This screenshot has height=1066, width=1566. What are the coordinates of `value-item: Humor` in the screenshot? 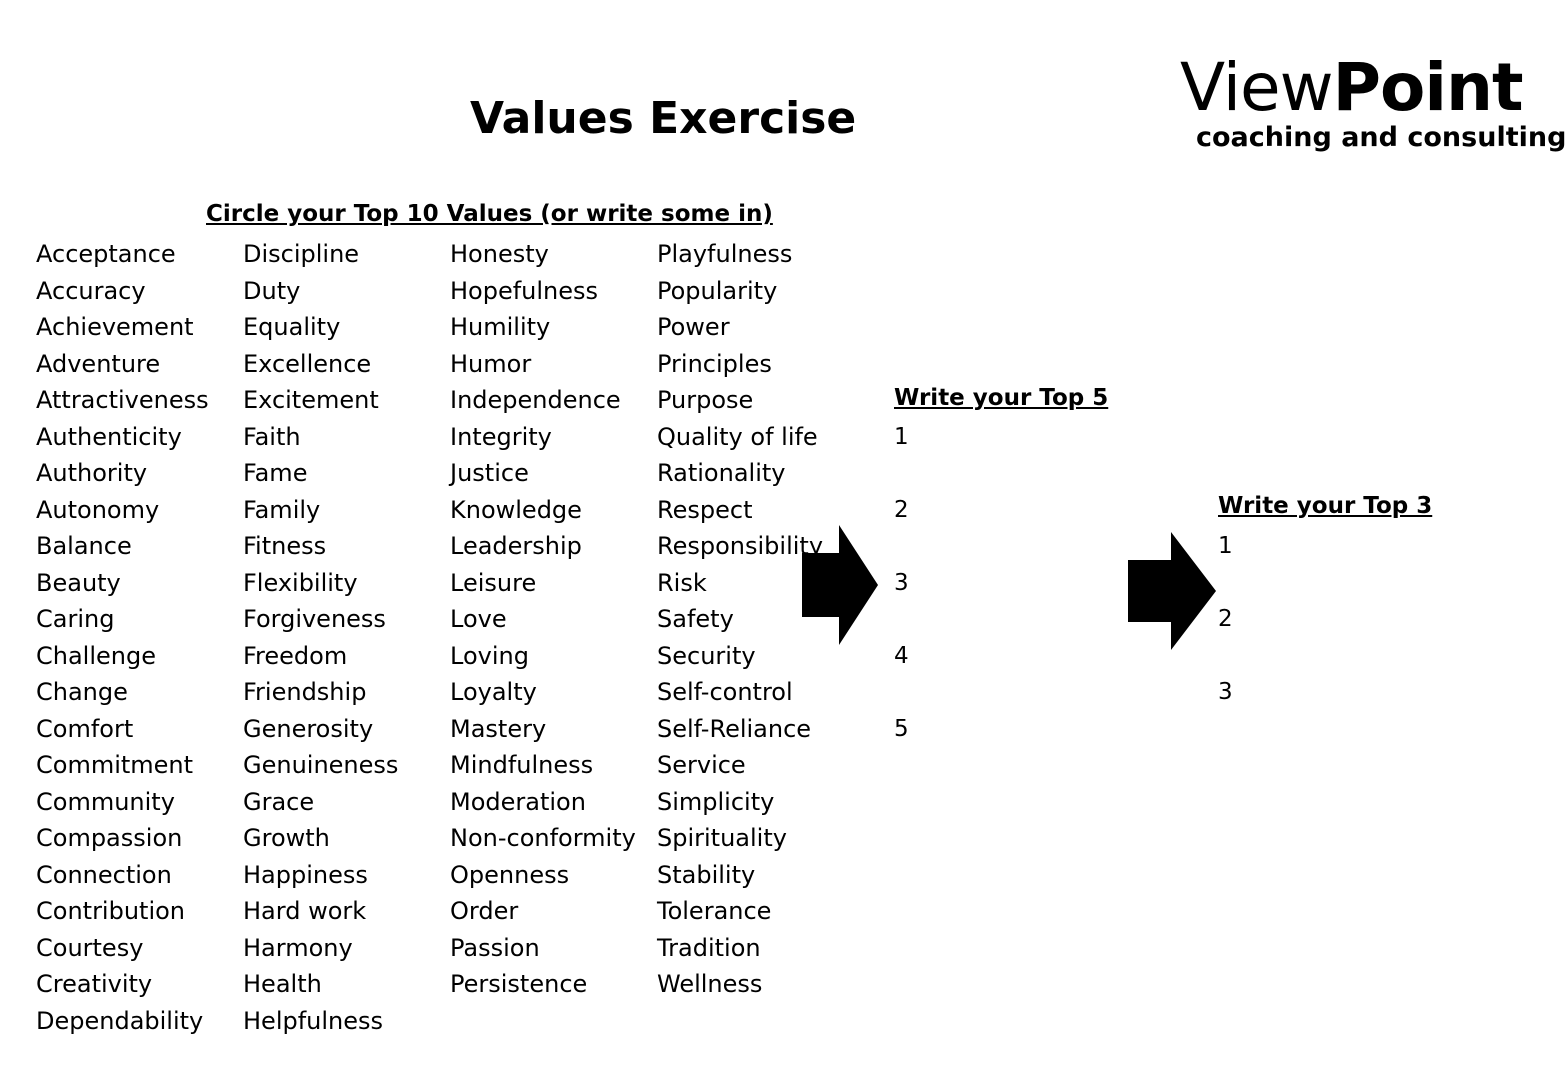 It's located at (491, 363).